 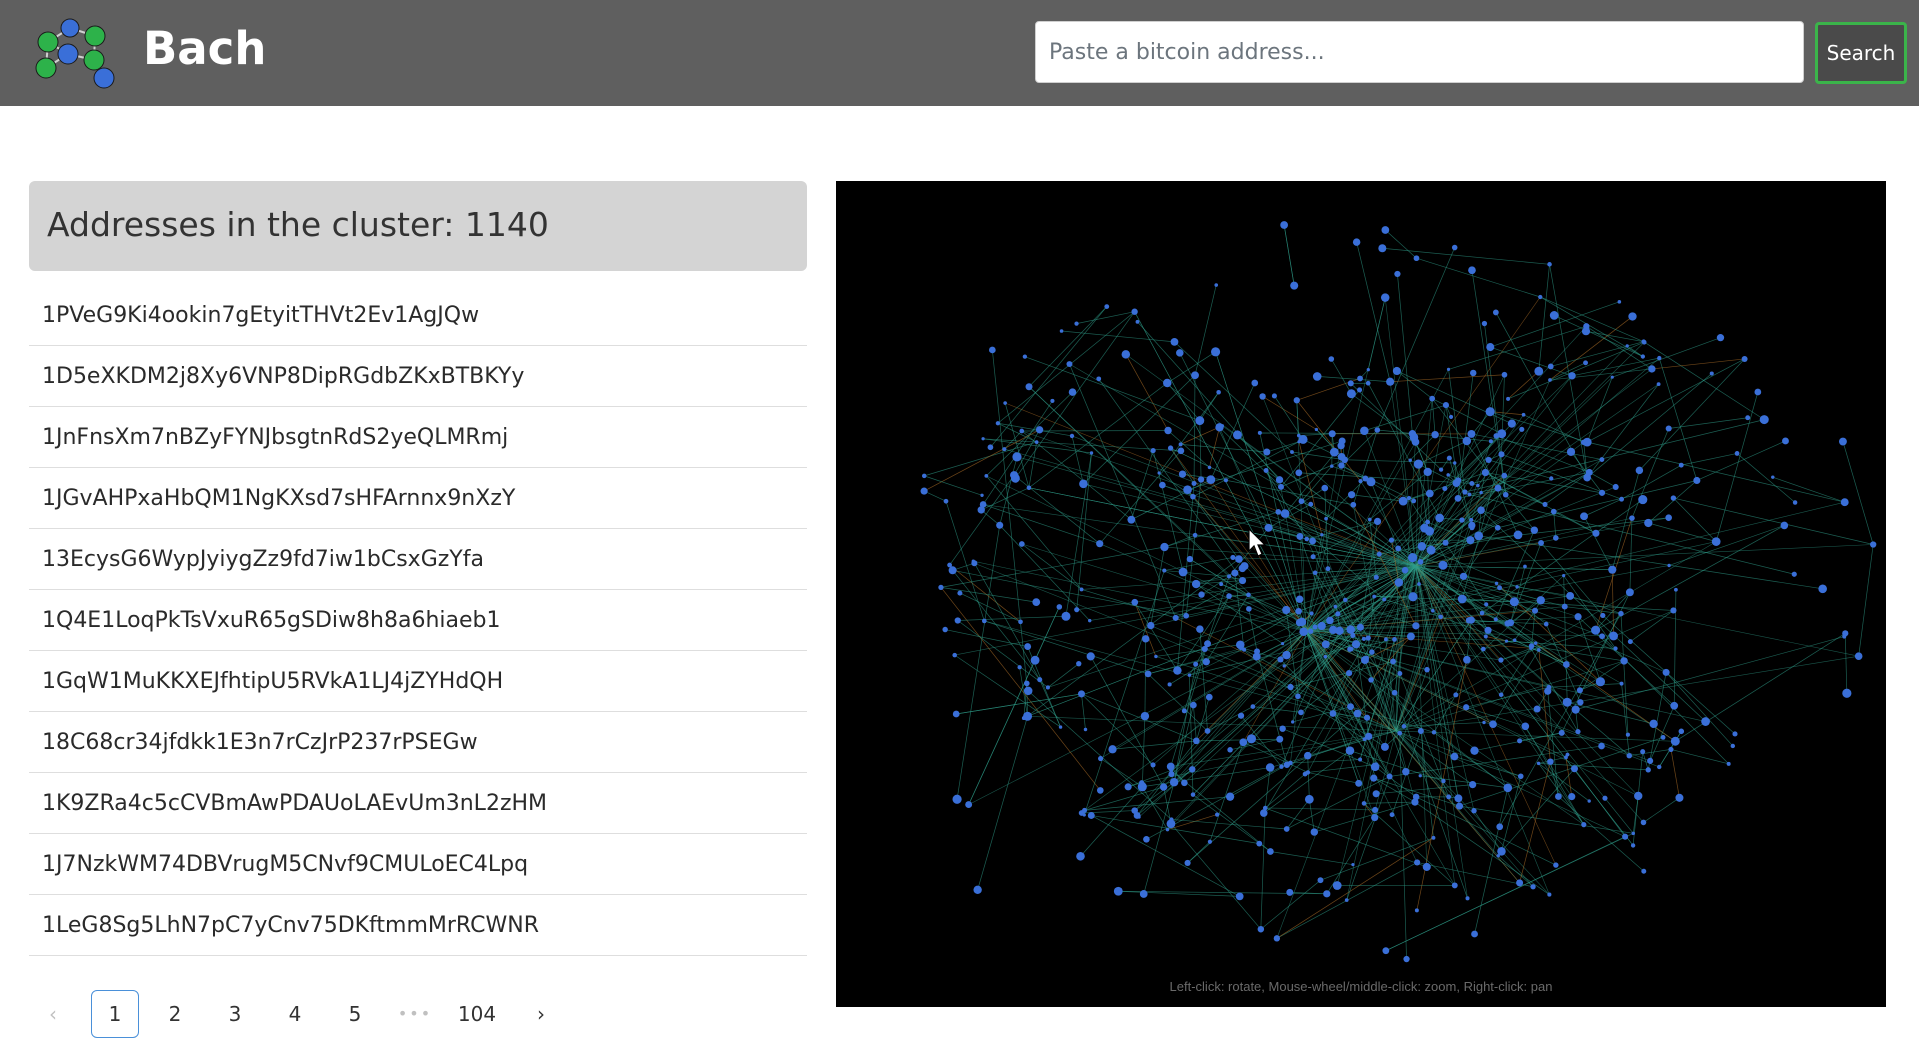 What do you see at coordinates (418, 315) in the screenshot?
I see `address-list-item: 1PVeG9Ki4ookin7gEtyitTHVt2Ev1AgJQw` at bounding box center [418, 315].